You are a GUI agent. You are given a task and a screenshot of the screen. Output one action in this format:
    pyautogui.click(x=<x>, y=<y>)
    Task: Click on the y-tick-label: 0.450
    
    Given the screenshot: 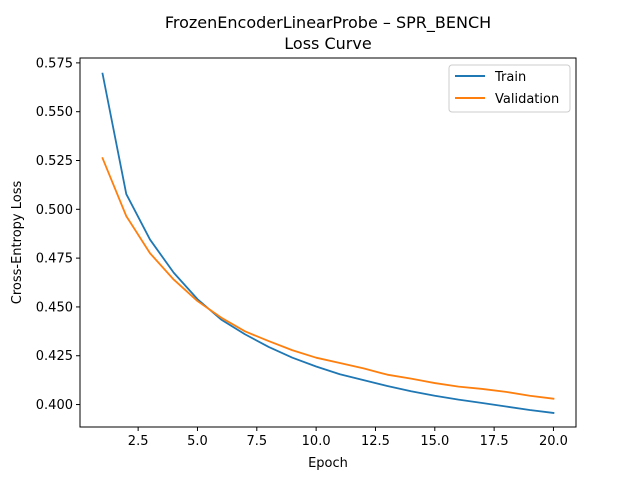 What is the action you would take?
    pyautogui.click(x=54, y=307)
    